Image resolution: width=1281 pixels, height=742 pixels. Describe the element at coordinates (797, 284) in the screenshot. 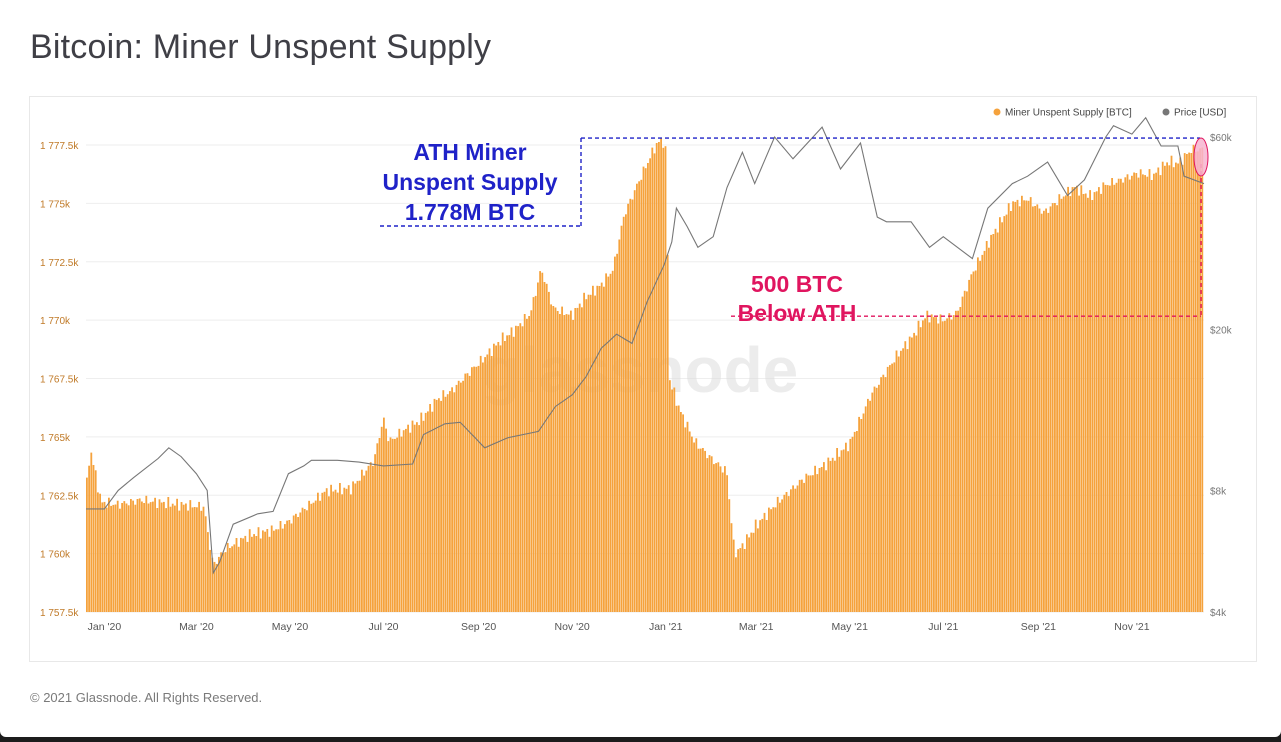

I see `below-ath-annotation-text: 500 BTC` at that location.